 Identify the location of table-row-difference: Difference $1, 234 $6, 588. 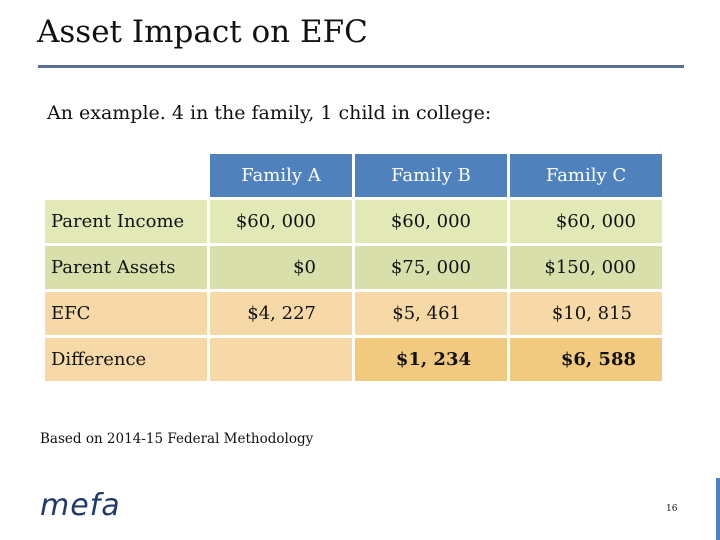
(353, 359).